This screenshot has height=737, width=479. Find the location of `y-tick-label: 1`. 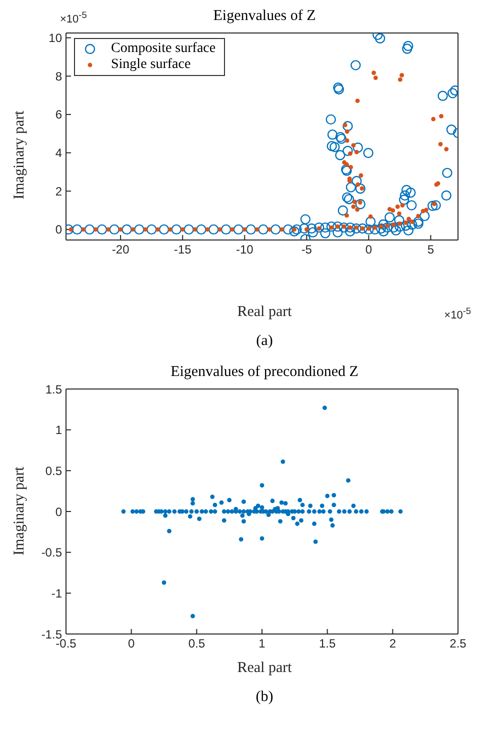

y-tick-label: 1 is located at coordinates (58, 430).